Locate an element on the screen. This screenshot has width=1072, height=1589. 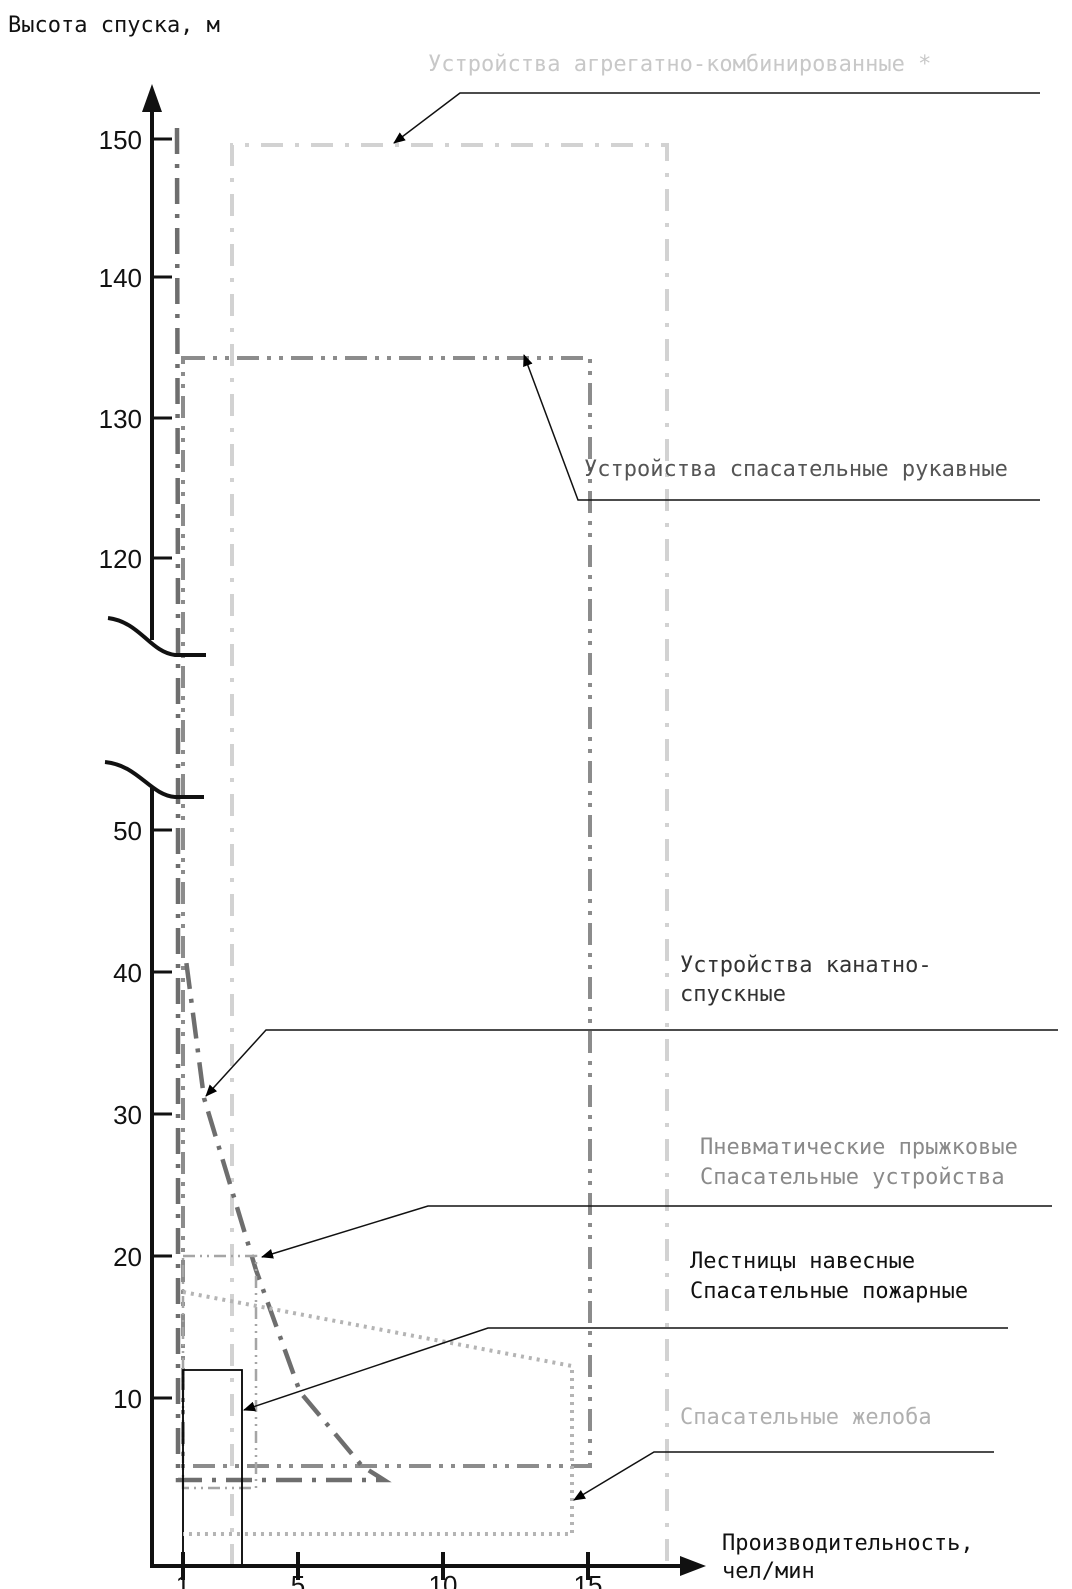
x-tick-label: 5 is located at coordinates (298, 1579).